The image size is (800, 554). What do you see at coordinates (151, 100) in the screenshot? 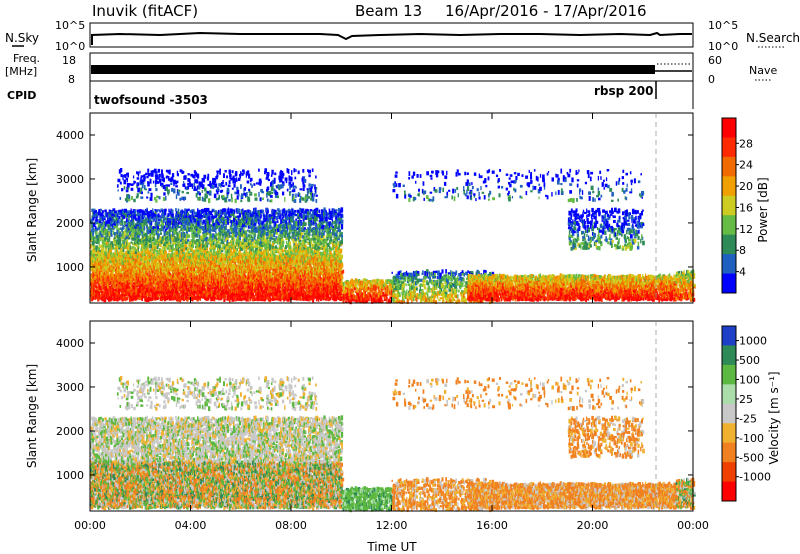
I see `cpid-program-1: twofsound -3503` at bounding box center [151, 100].